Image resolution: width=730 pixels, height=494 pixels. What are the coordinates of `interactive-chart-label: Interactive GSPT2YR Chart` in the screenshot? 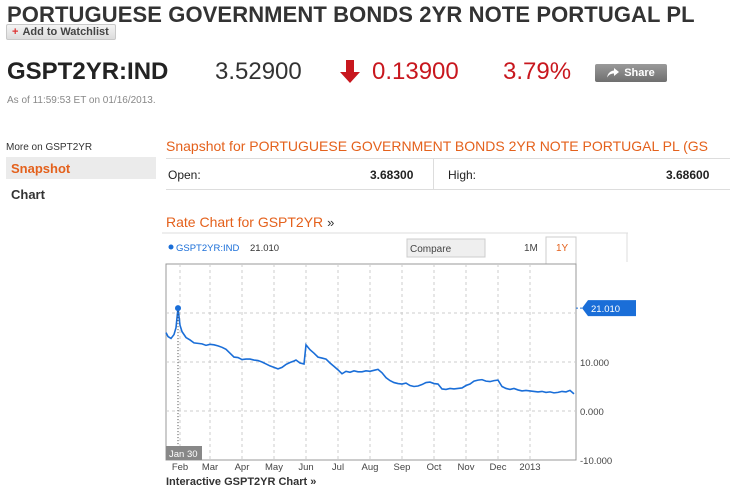 It's located at (237, 482).